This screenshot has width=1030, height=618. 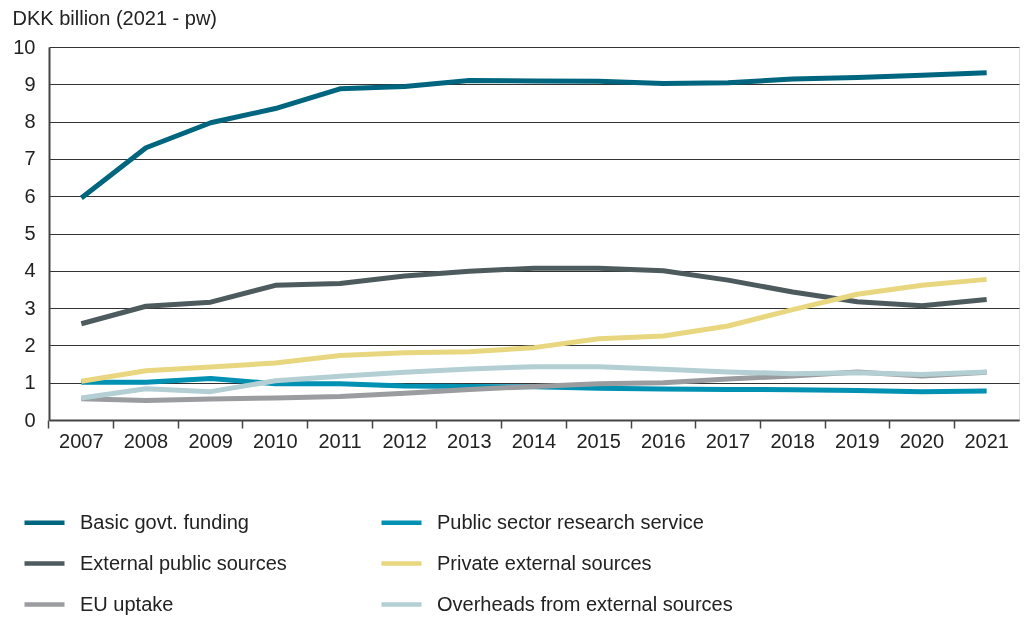 I want to click on x-tick-label: 2017, so click(x=728, y=440).